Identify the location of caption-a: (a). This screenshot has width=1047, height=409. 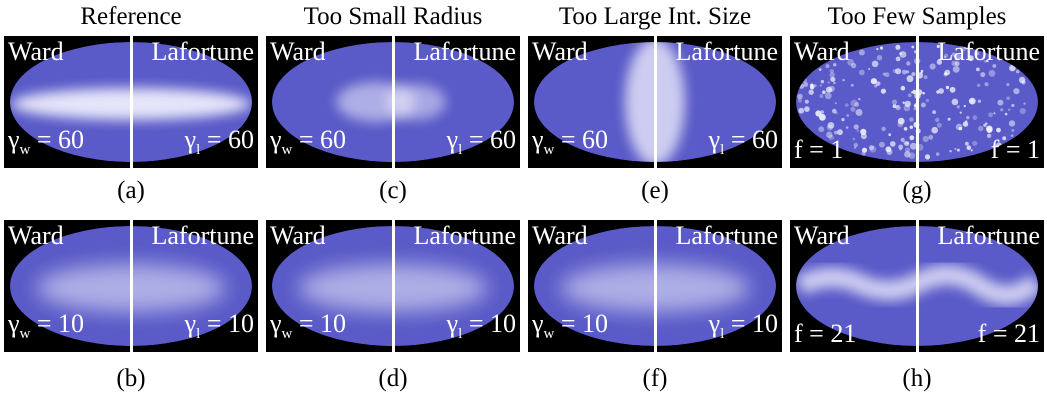
(131, 190).